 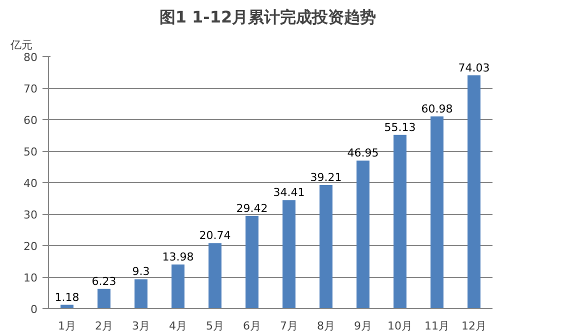 What do you see at coordinates (31, 215) in the screenshot?
I see `y-tick-label: 30` at bounding box center [31, 215].